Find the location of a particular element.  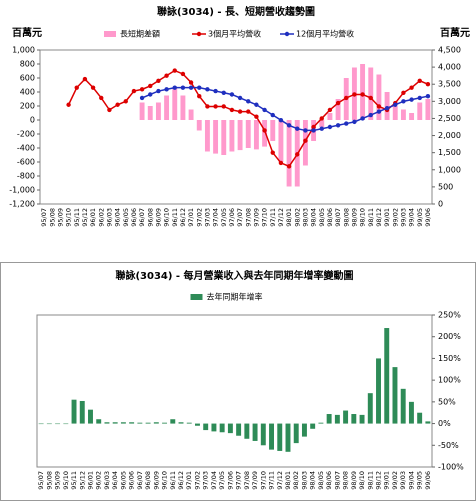

x-tick-label: 96/07 is located at coordinates (142, 217).